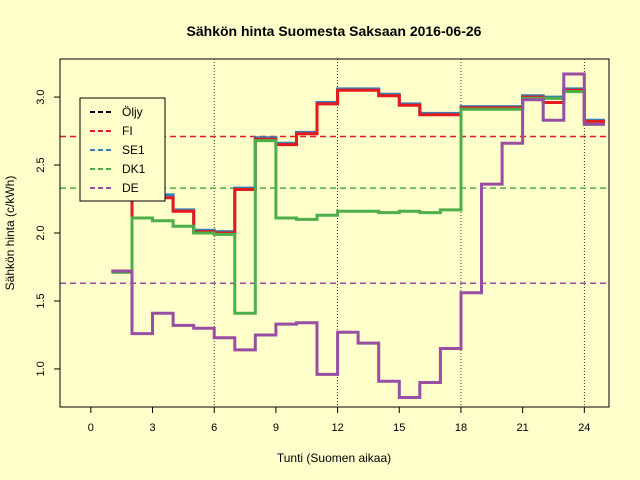 The height and width of the screenshot is (480, 640). What do you see at coordinates (132, 112) in the screenshot?
I see `legend-label-0: Öljy` at bounding box center [132, 112].